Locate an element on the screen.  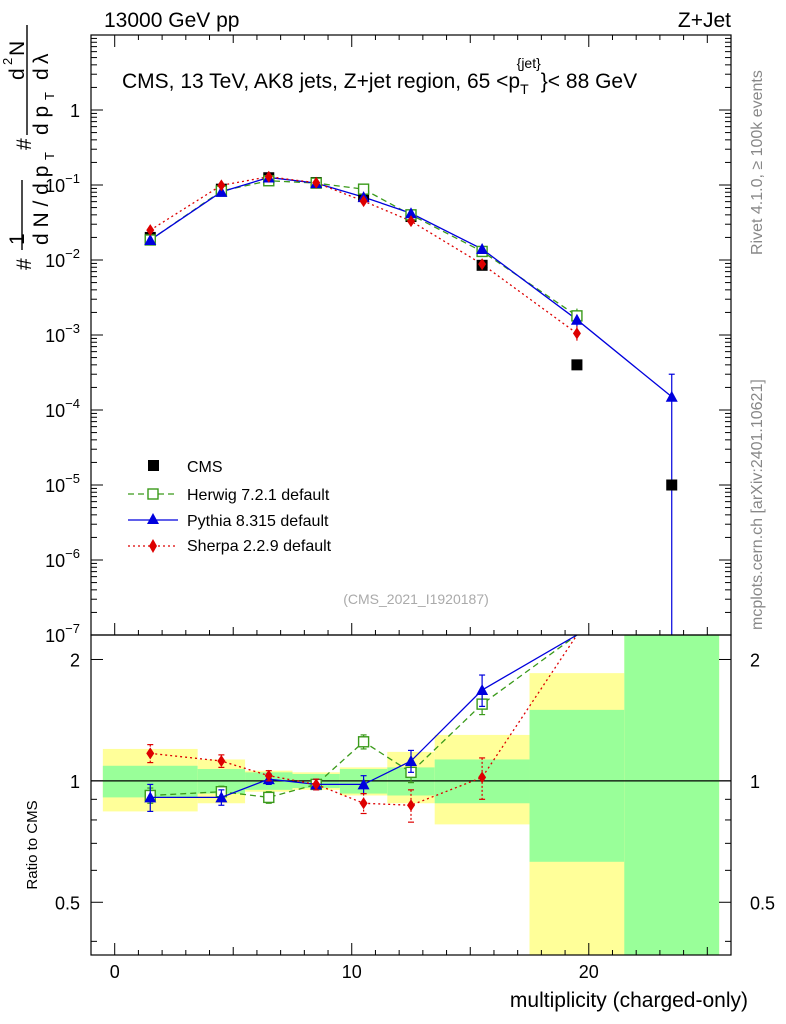
chart-title-sup: {jet} is located at coordinates (529, 63).